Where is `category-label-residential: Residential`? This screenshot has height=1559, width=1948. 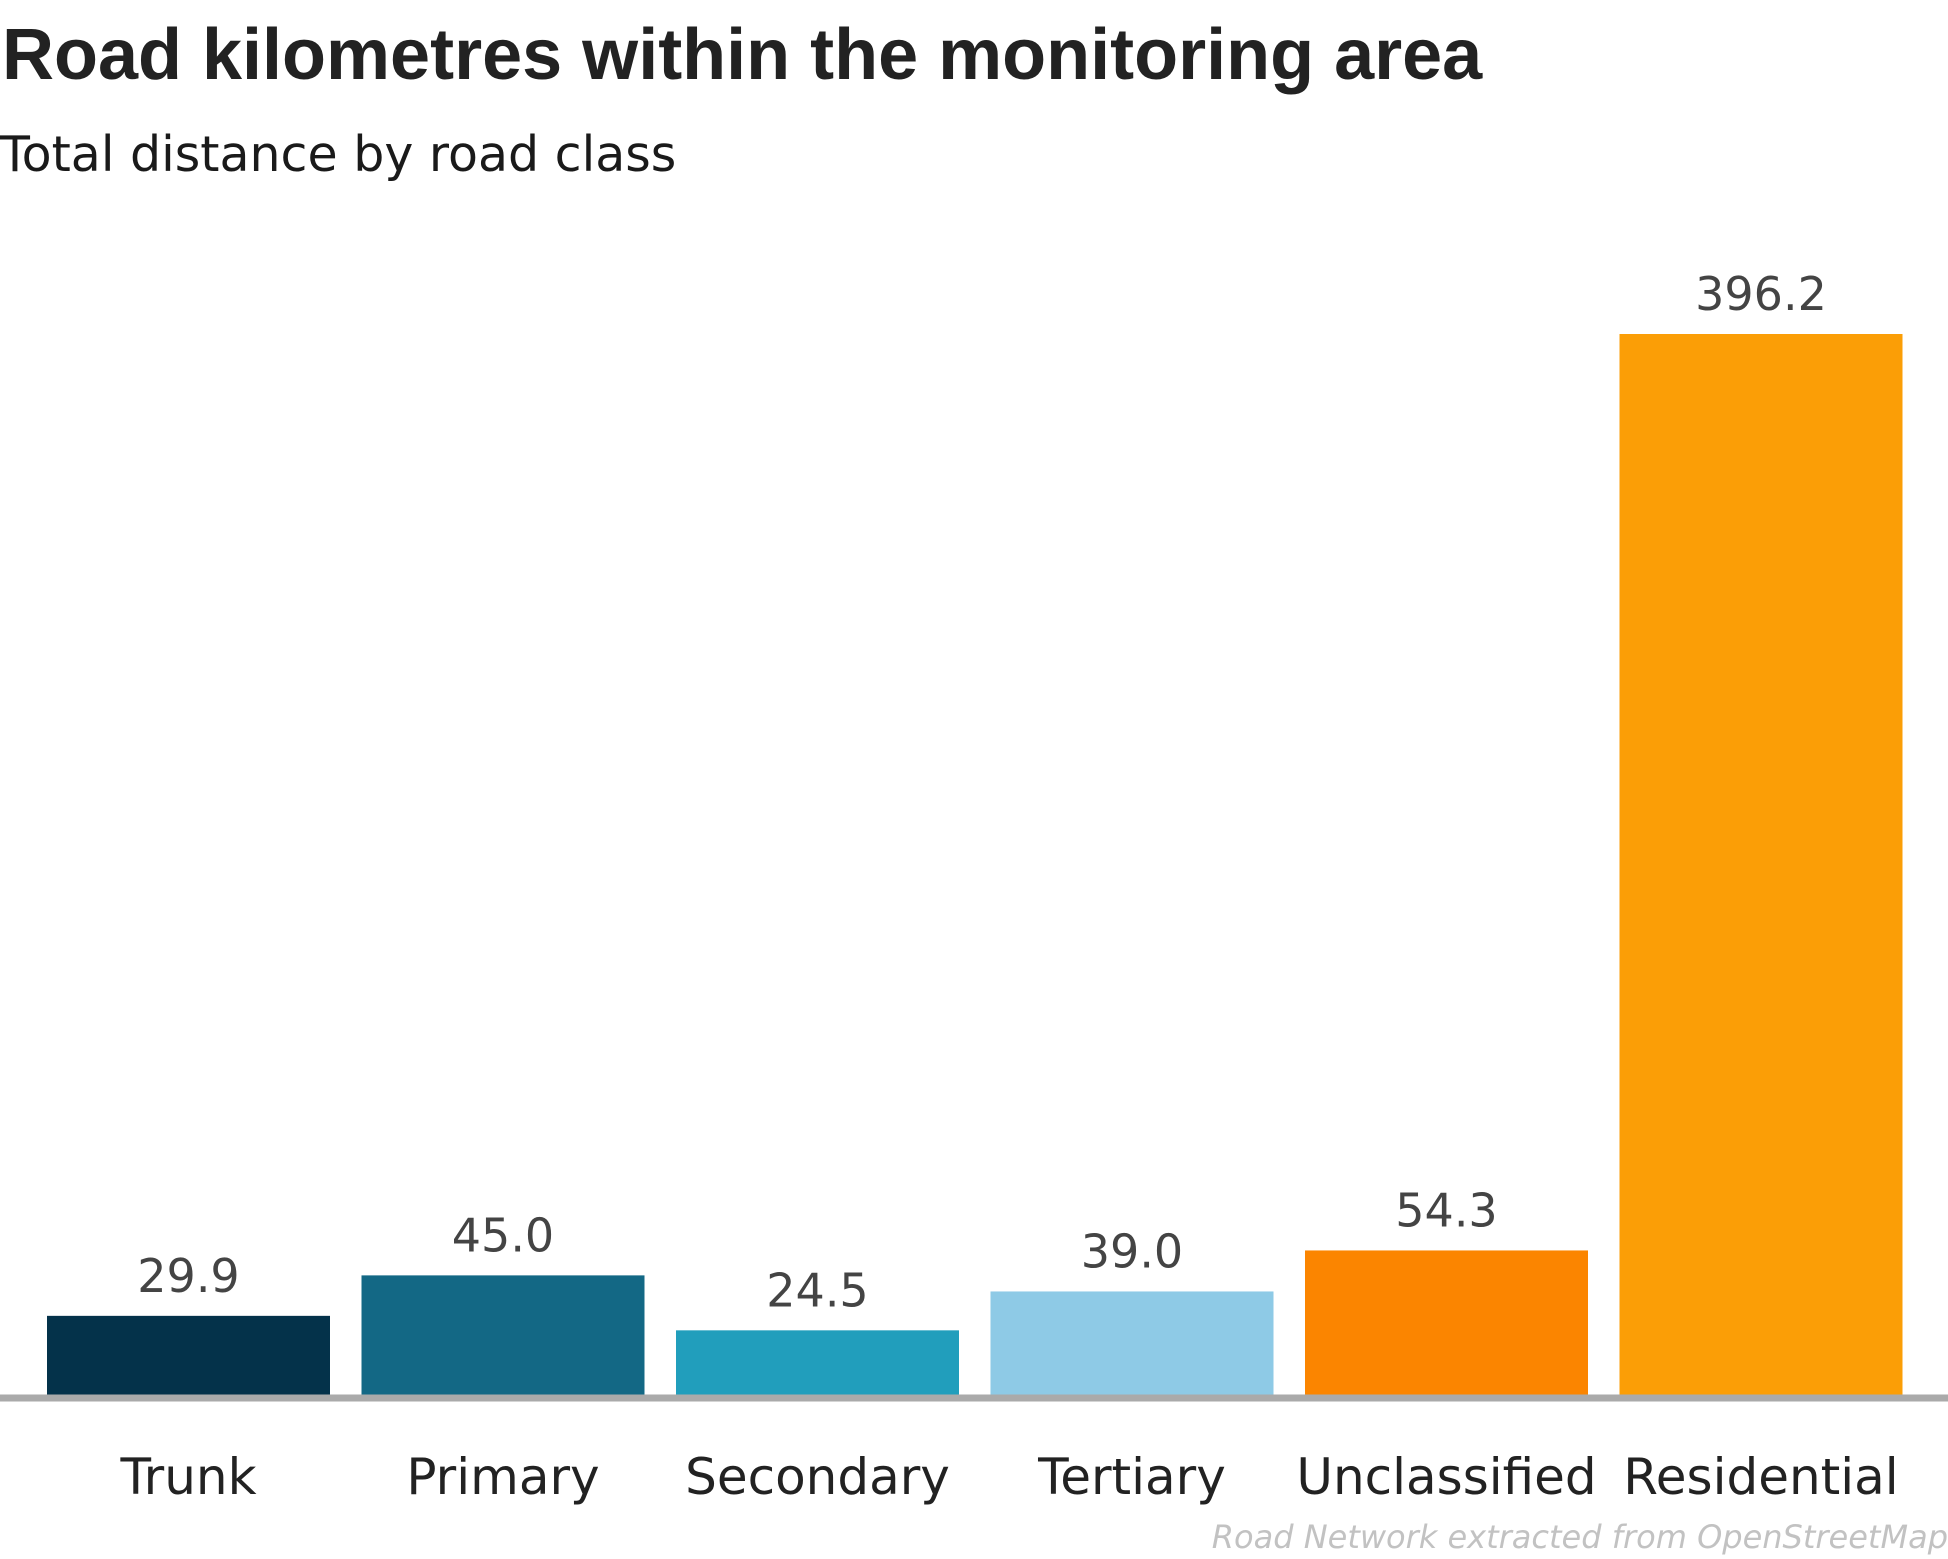 category-label-residential: Residential is located at coordinates (1760, 1477).